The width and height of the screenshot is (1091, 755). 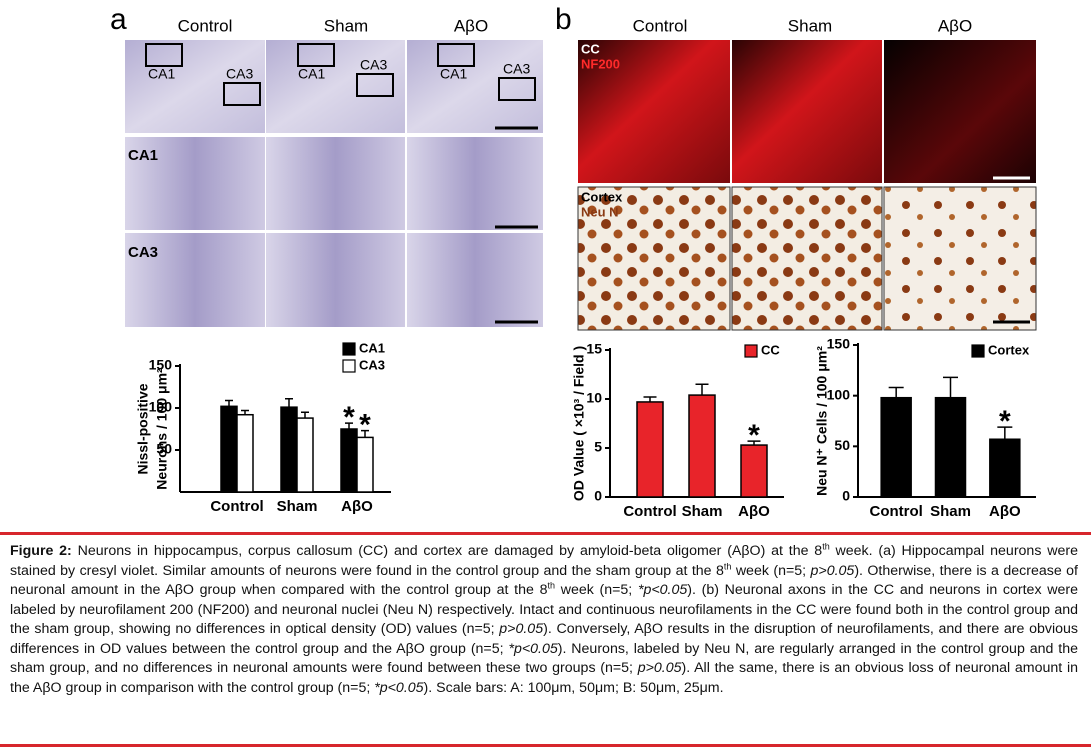 I want to click on row-label: CA1, so click(x=143, y=155).